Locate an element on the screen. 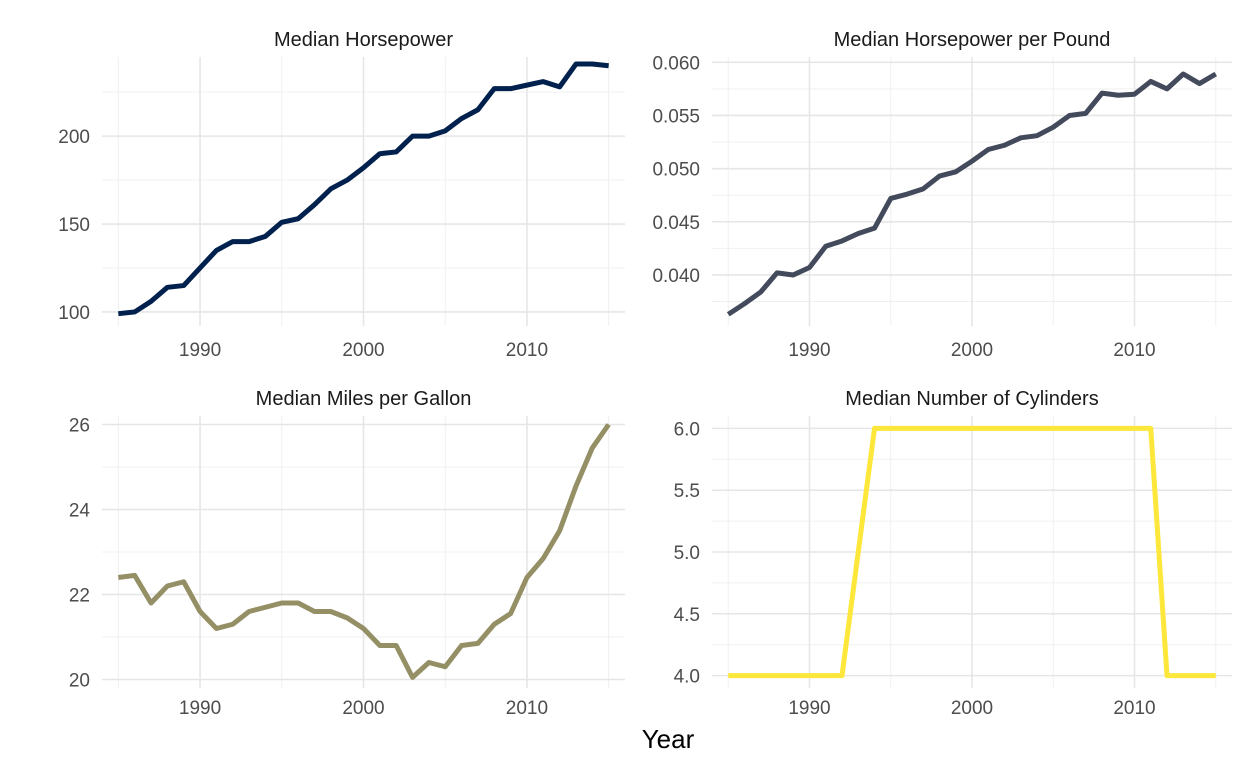  median-horsepower-y-tick-label: 100 is located at coordinates (74, 313).